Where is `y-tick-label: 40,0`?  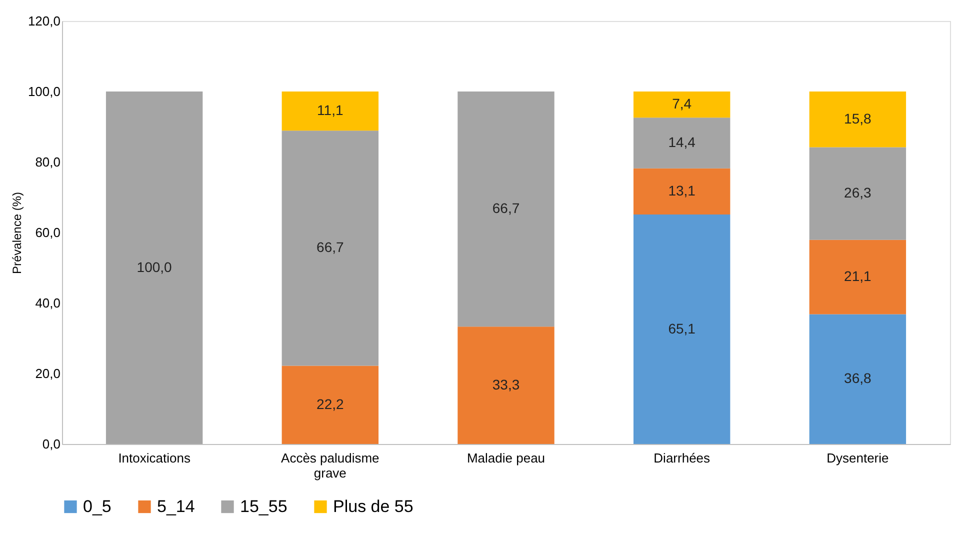 y-tick-label: 40,0 is located at coordinates (47, 303).